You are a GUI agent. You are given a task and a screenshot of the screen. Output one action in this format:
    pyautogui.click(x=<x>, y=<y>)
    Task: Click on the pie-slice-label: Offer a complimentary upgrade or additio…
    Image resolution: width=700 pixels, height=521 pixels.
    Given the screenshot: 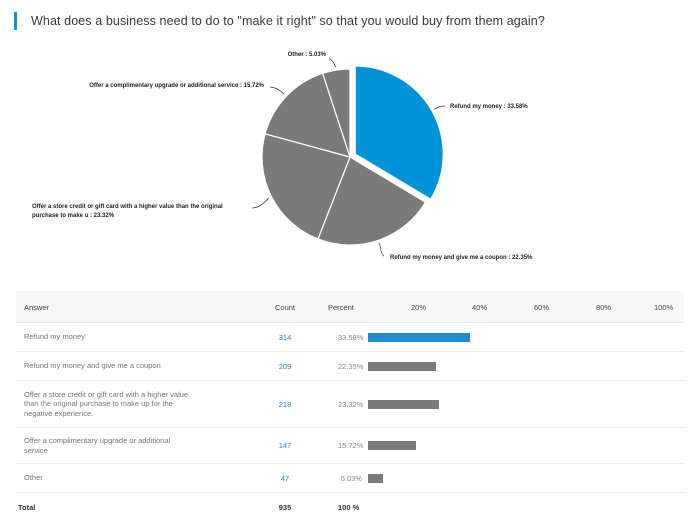 What is the action you would take?
    pyautogui.click(x=176, y=86)
    